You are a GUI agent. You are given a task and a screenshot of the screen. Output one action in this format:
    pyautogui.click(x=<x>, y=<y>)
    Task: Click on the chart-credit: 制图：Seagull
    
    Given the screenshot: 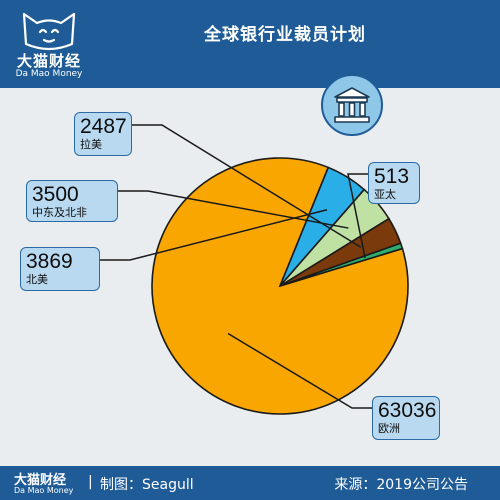 What is the action you would take?
    pyautogui.click(x=147, y=485)
    